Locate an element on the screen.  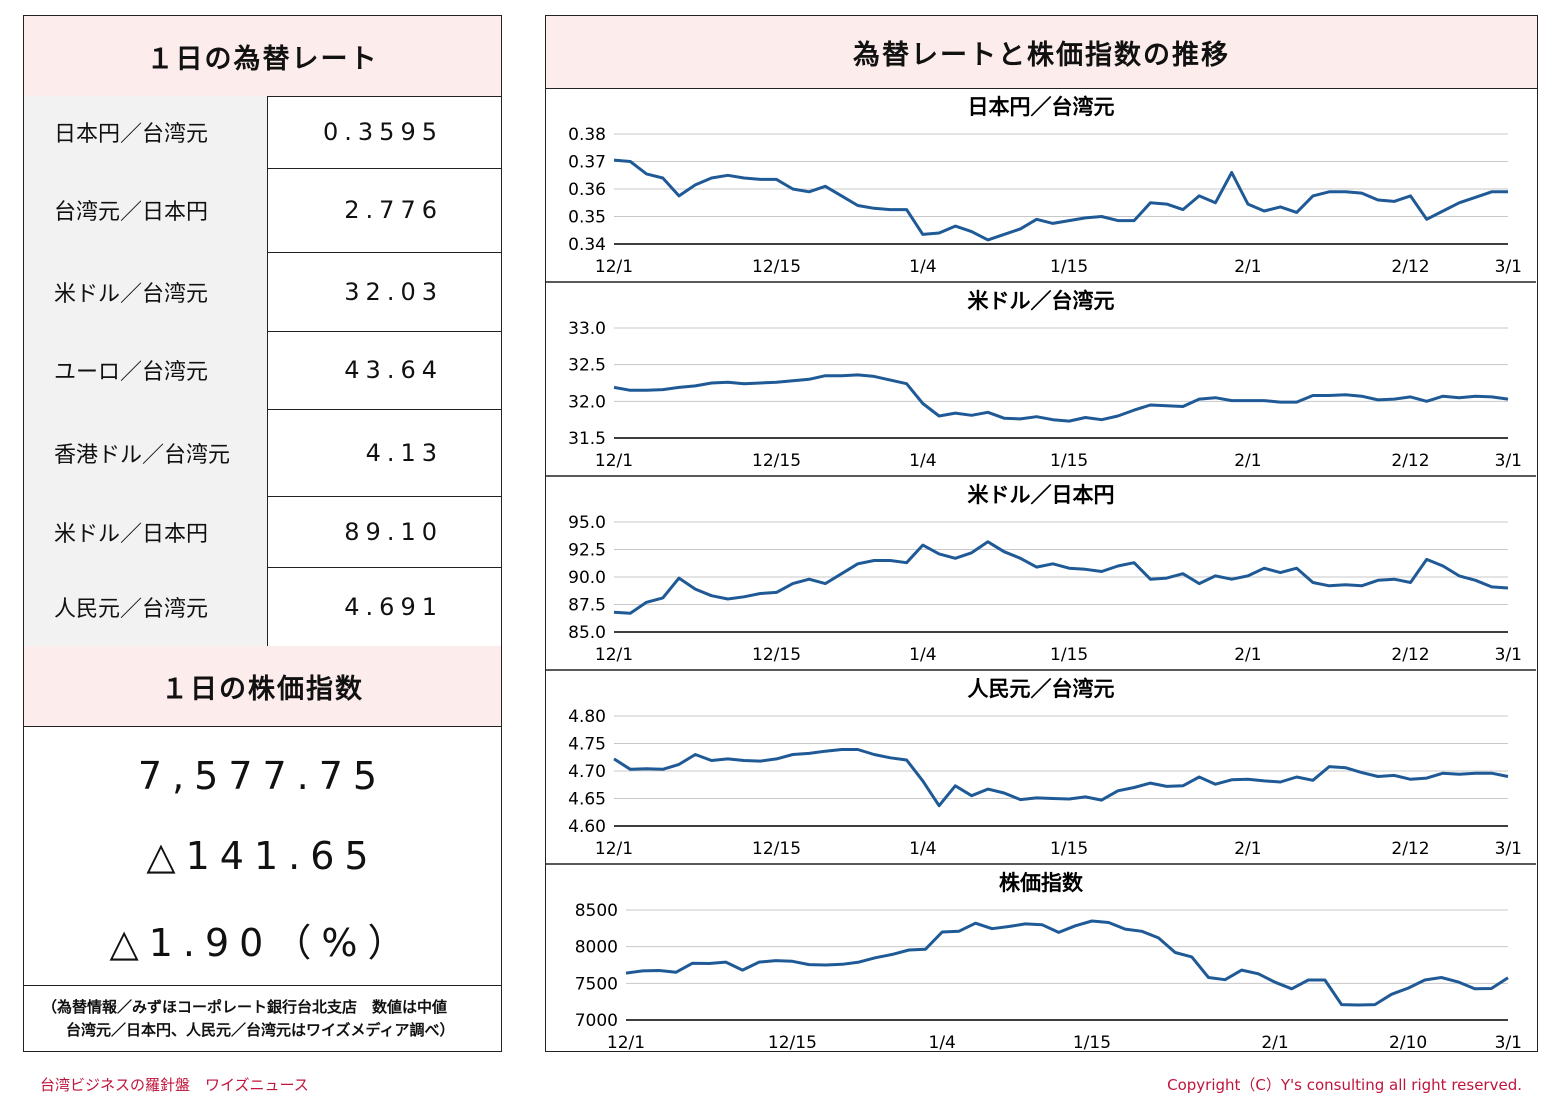
chart-title: 人民元／台湾元 is located at coordinates (1041, 689).